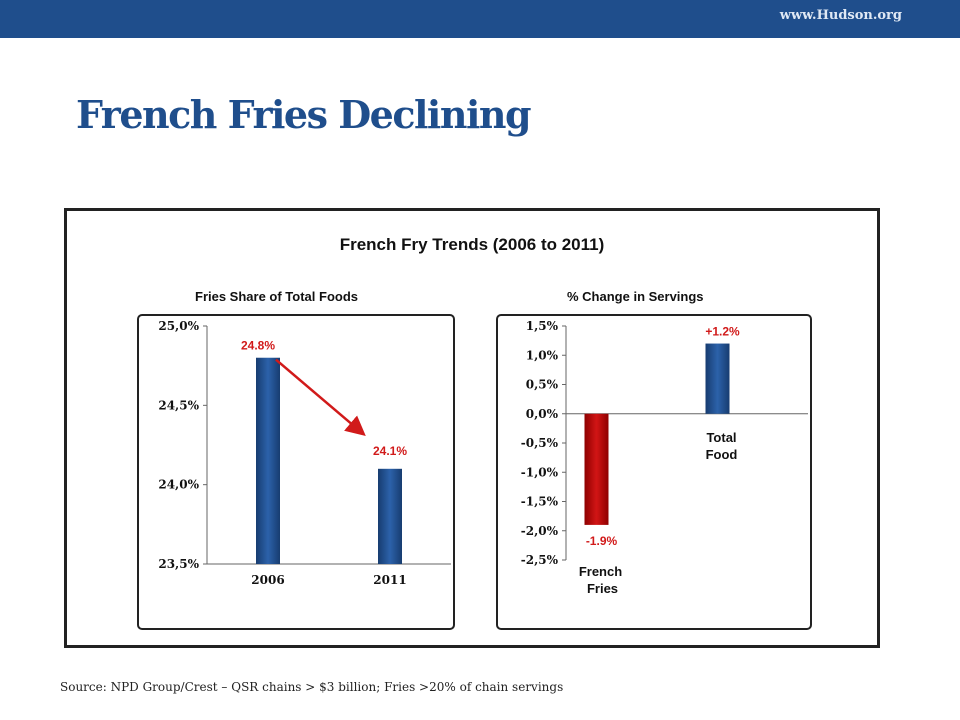 The width and height of the screenshot is (960, 720). What do you see at coordinates (304, 114) in the screenshot?
I see `slide-title: French Fries Declining` at bounding box center [304, 114].